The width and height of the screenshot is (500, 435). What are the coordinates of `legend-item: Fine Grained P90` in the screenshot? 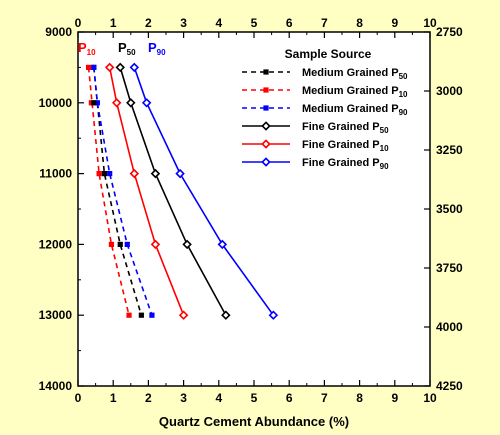 It's located at (315, 164).